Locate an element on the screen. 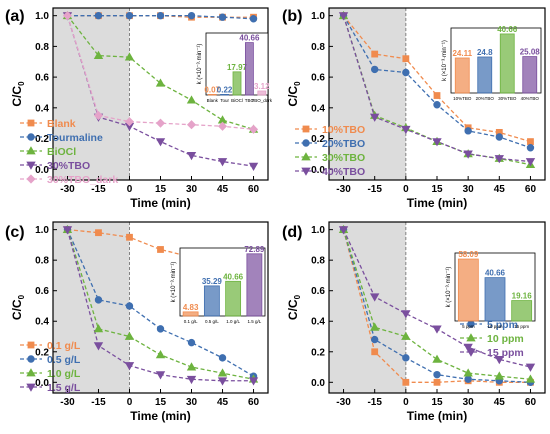  legend-label: Tourmaline is located at coordinates (75, 138).